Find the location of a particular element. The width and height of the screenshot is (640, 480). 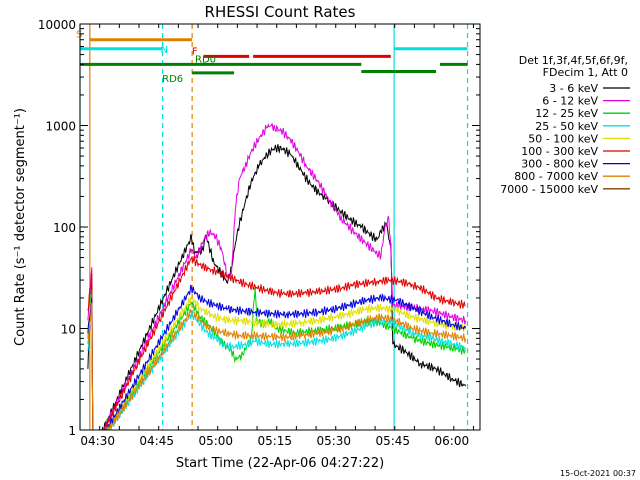

legend-label-1: 6 - 12 keV is located at coordinates (570, 101).